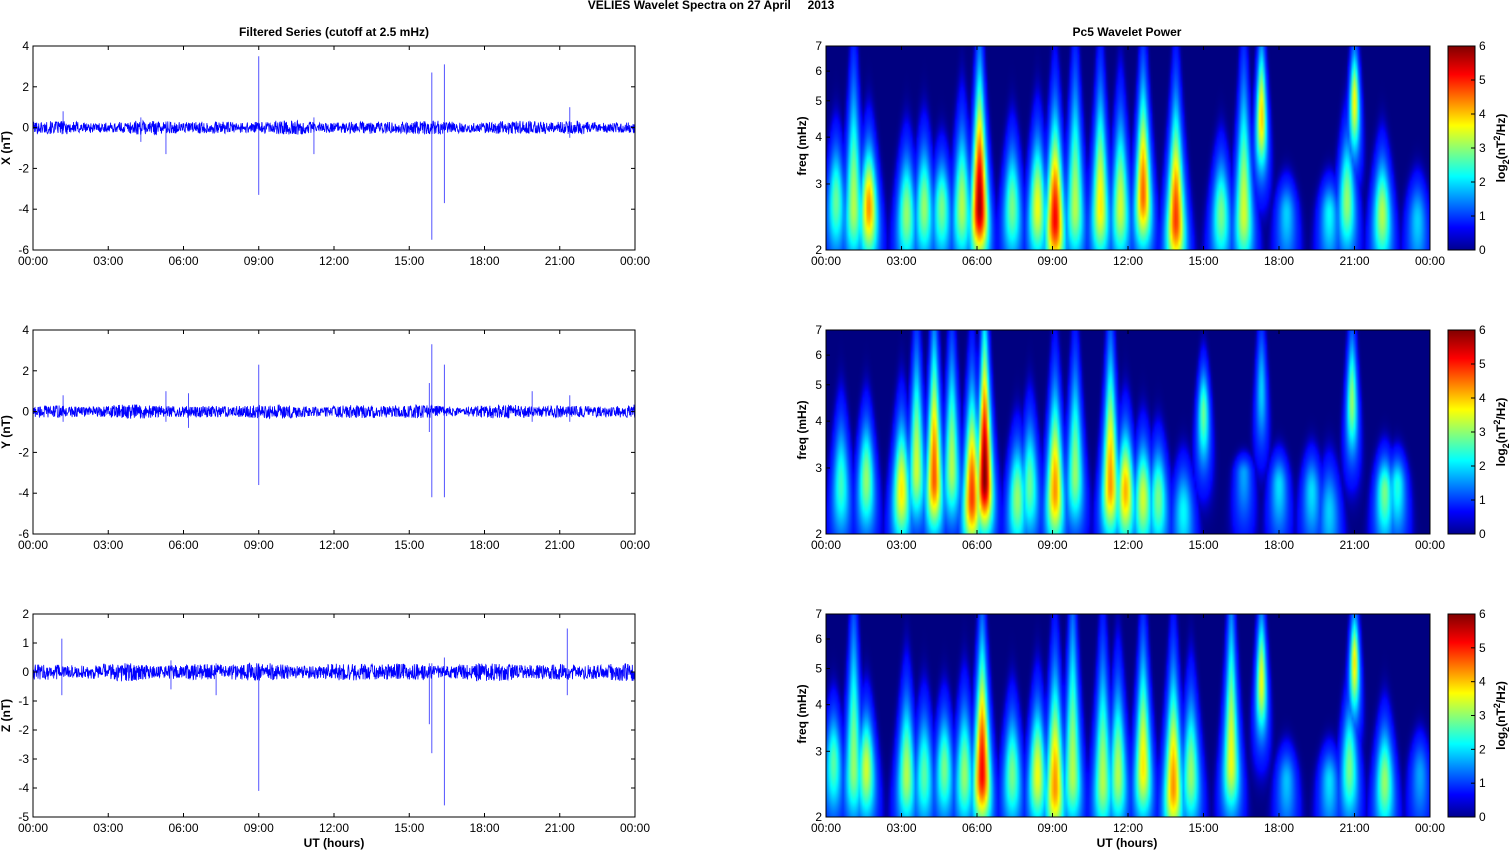  Describe the element at coordinates (711, 6) in the screenshot. I see `figure-suptitle: VELIES Wavelet Spectra on 27 April 2013` at that location.